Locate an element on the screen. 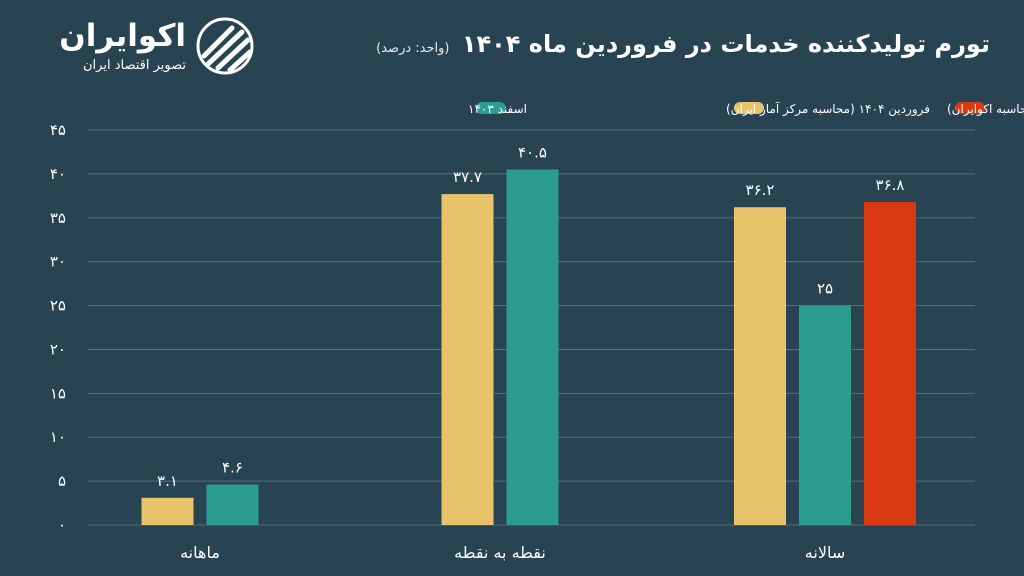 The image size is (1024, 576). legend-label: فروردین ۱۴۰۴ (محاسبه مرکز آمار ایران) is located at coordinates (828, 109).